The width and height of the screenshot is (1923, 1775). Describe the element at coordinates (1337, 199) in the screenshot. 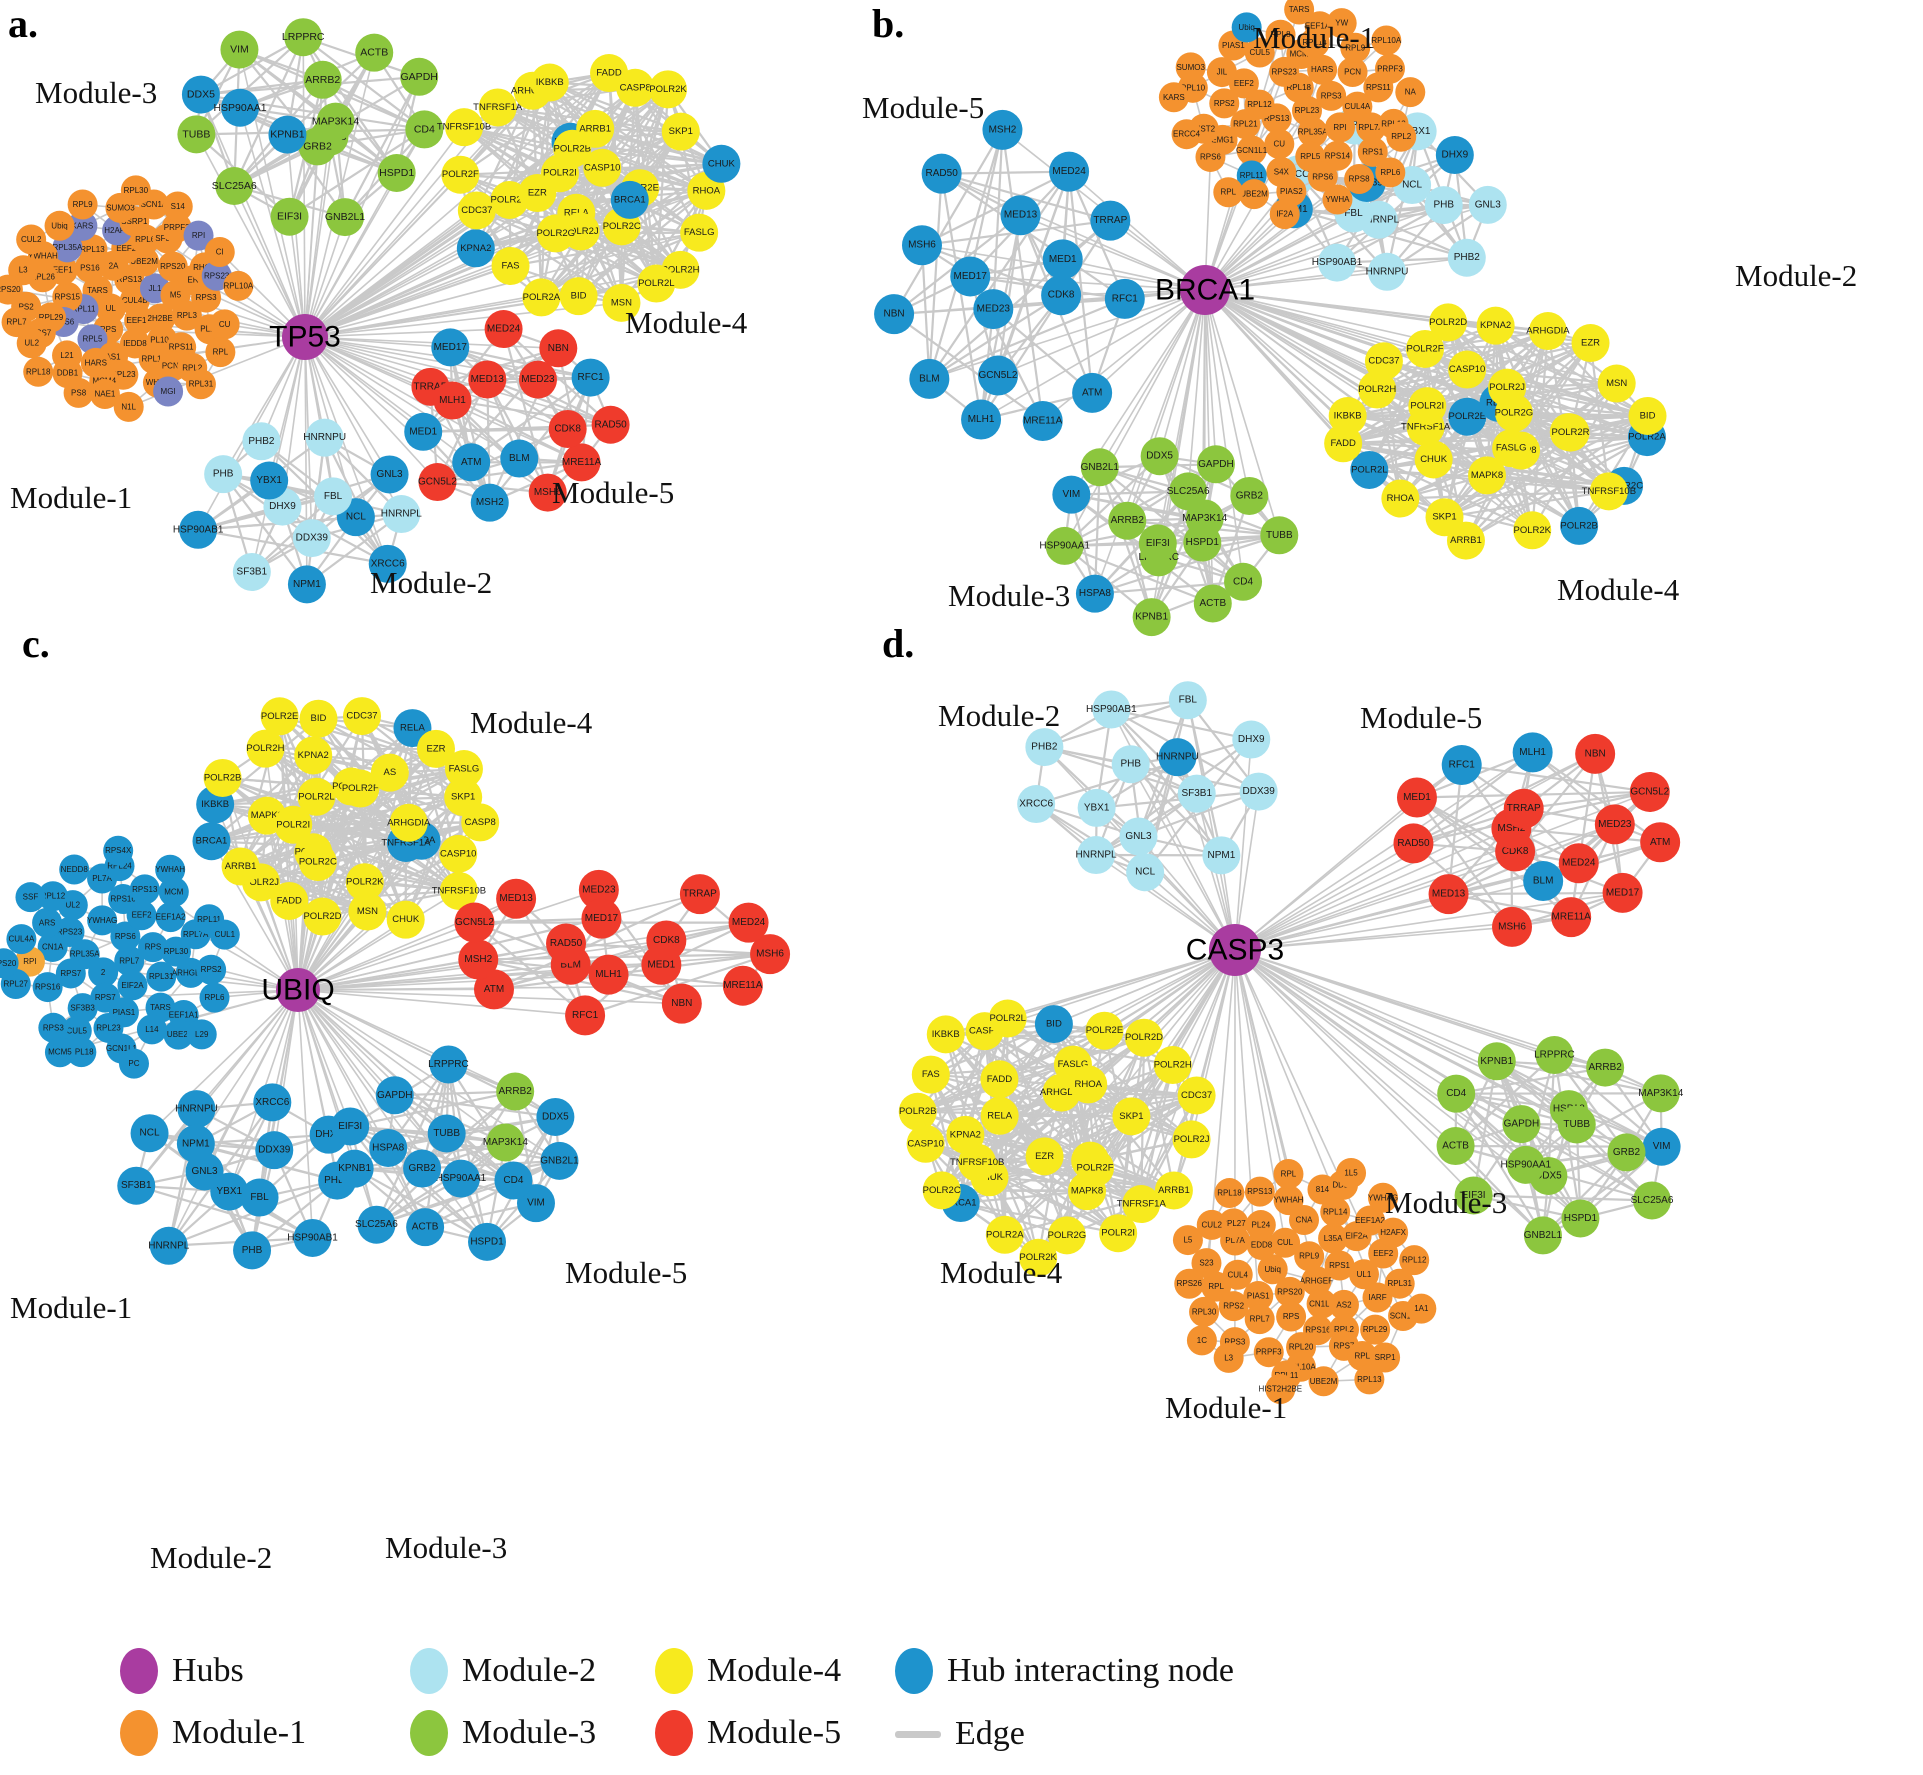

I see `network-node: YWHA` at that location.